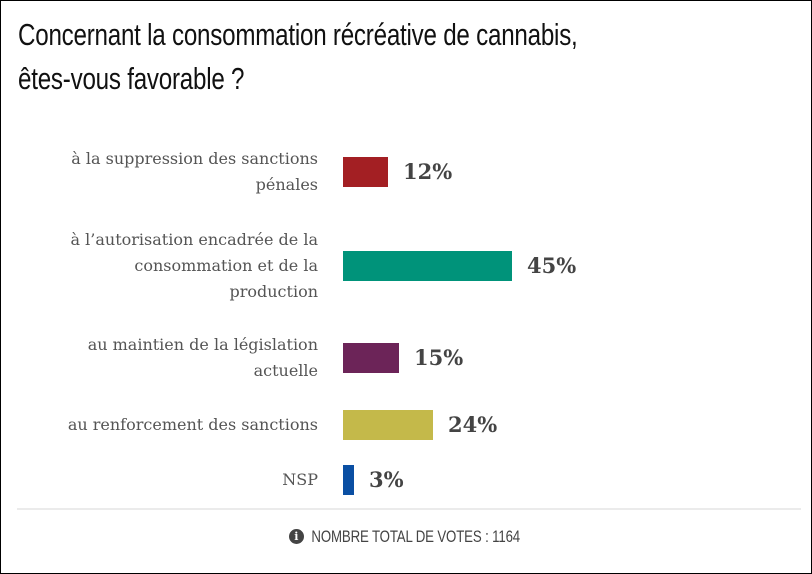 The image size is (812, 574). I want to click on chart-title-line-2: êtes-vous favorable ?, so click(131, 78).